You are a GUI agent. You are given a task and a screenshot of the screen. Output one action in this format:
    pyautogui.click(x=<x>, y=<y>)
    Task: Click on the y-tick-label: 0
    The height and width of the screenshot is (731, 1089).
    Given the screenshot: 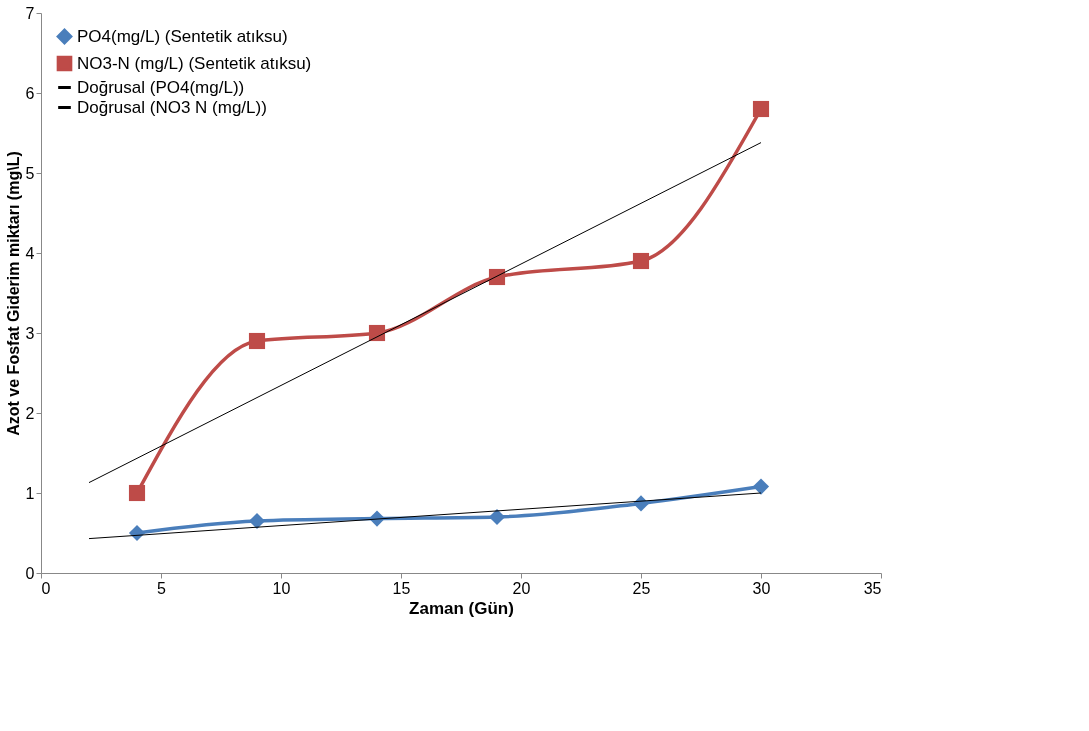 What is the action you would take?
    pyautogui.click(x=30, y=573)
    